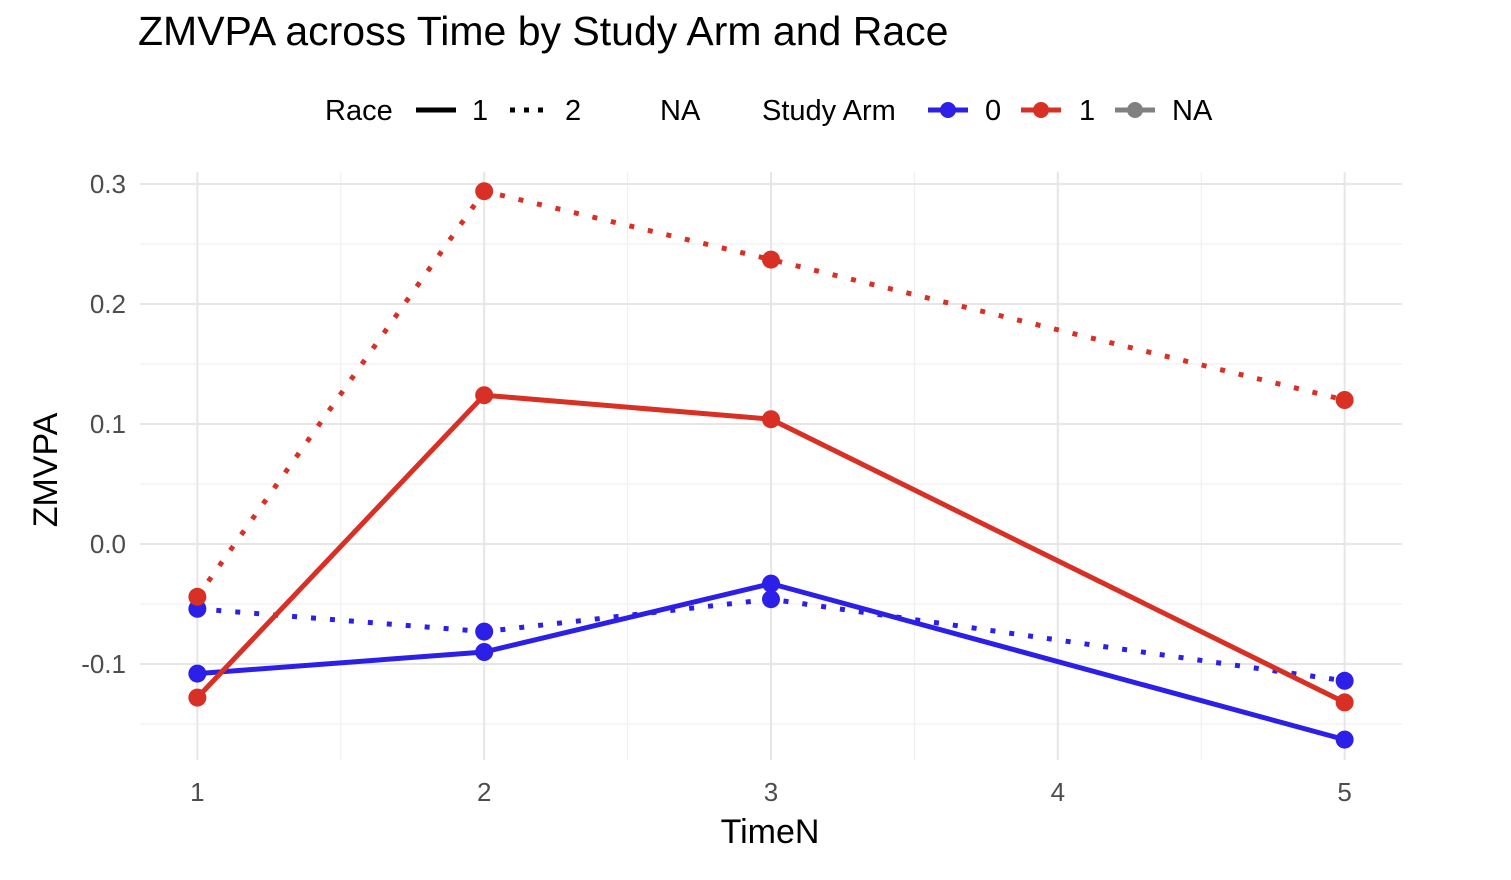  What do you see at coordinates (1058, 792) in the screenshot?
I see `x-tick-label: 4` at bounding box center [1058, 792].